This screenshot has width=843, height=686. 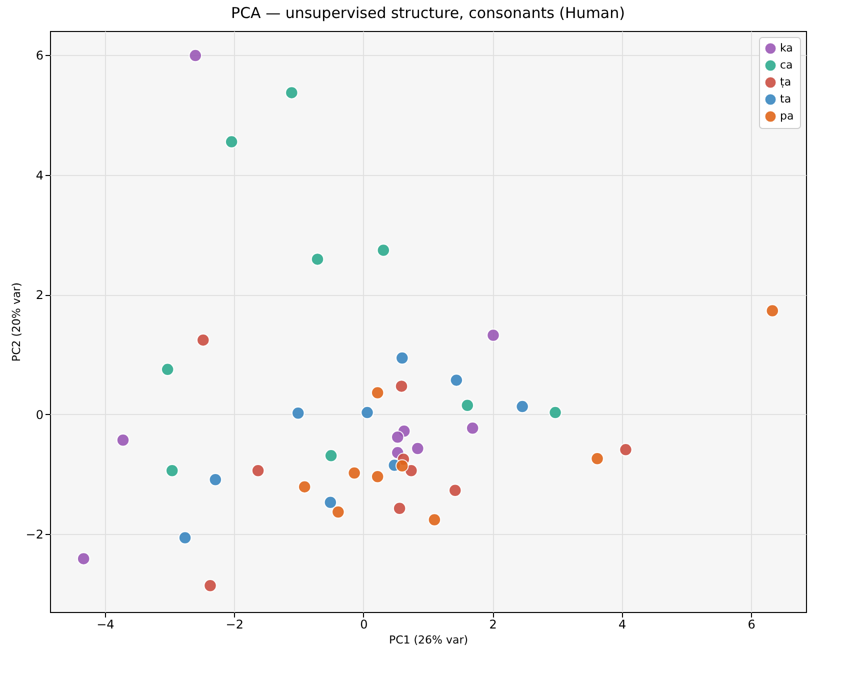 I want to click on y-tick-label: −2, so click(x=35, y=535).